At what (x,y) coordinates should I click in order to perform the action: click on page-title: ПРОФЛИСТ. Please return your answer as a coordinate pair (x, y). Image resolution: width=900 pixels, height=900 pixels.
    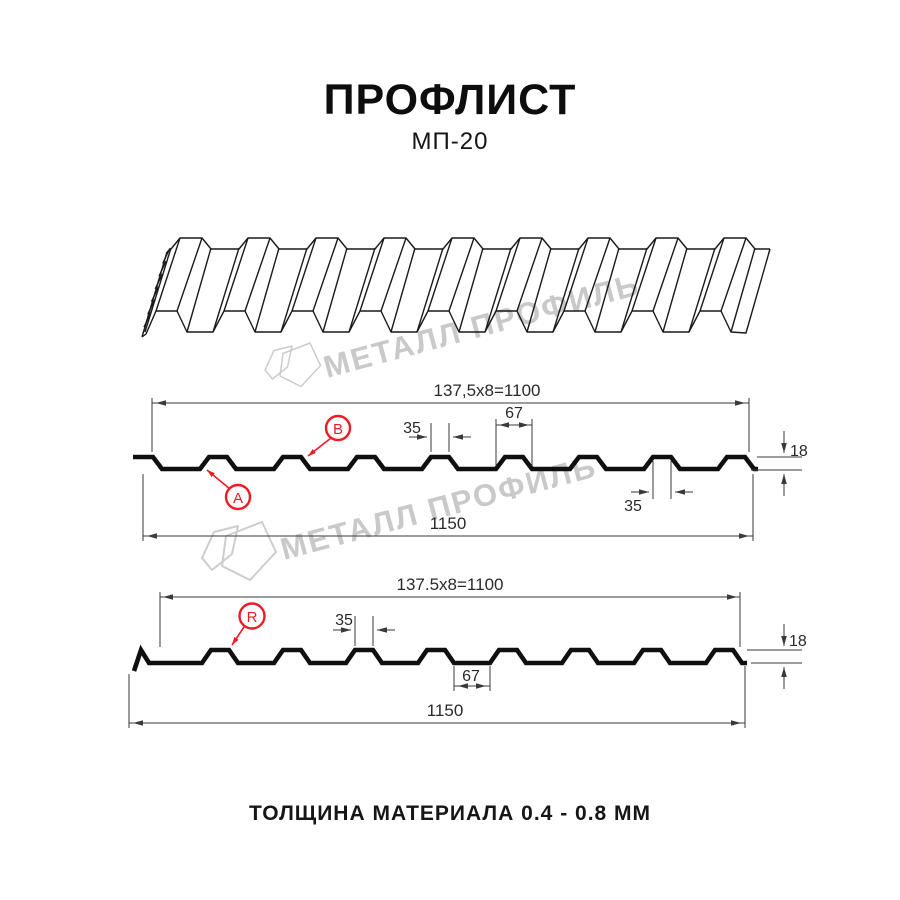
    Looking at the image, I should click on (450, 100).